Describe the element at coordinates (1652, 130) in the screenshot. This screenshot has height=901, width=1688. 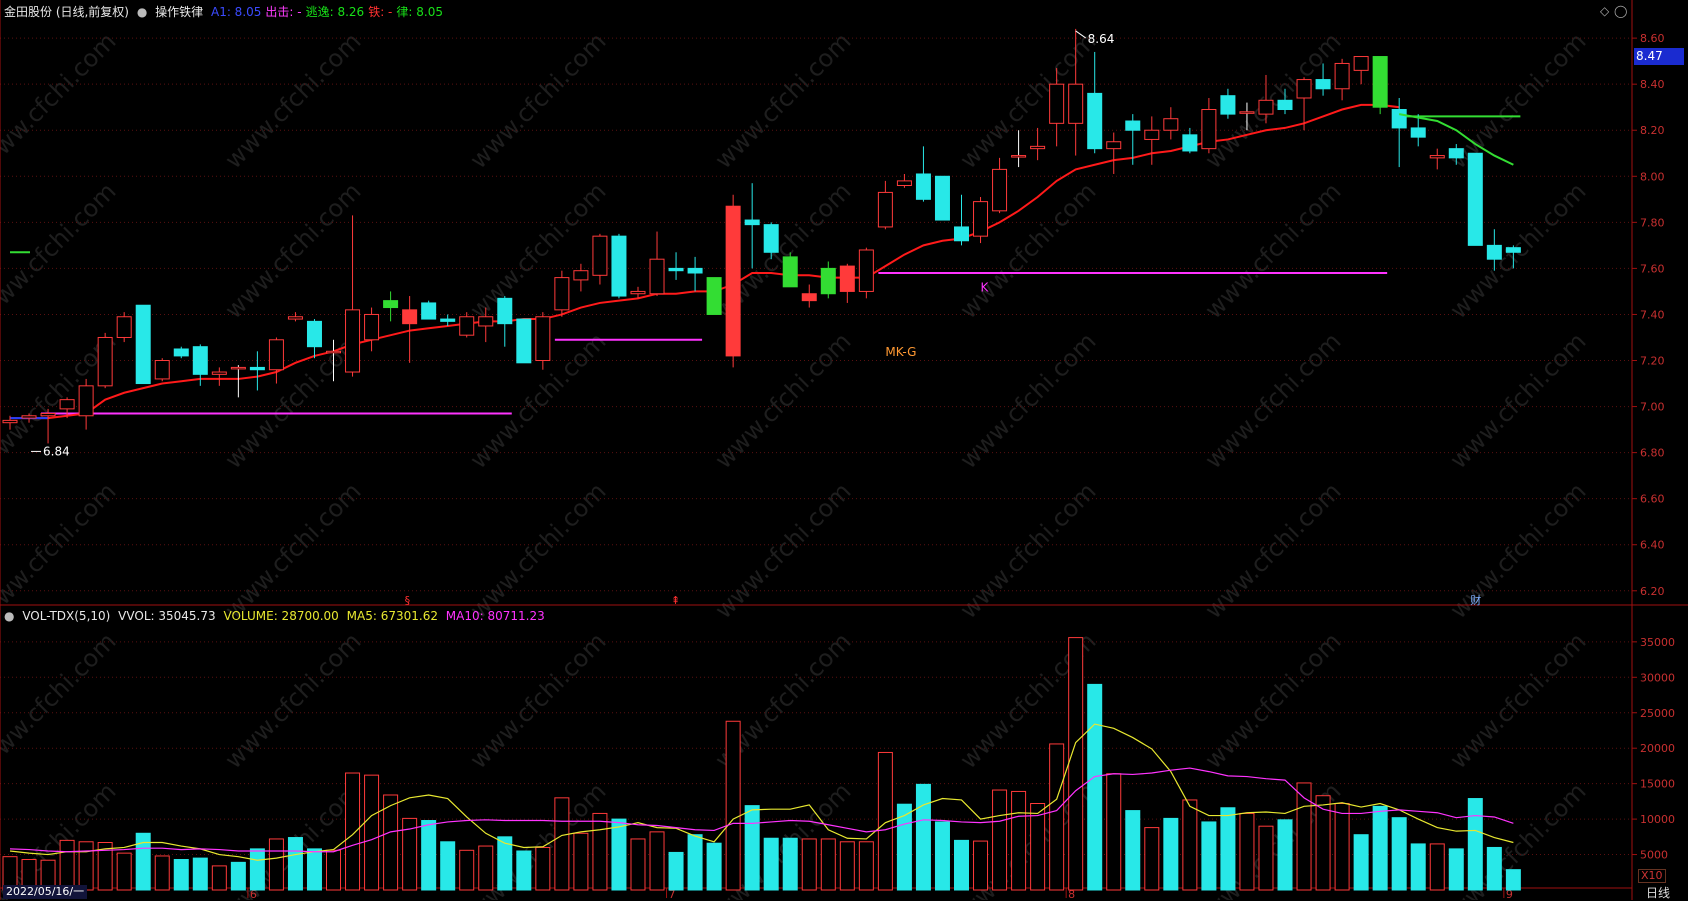
I see `price-tick-label: 8.20` at that location.